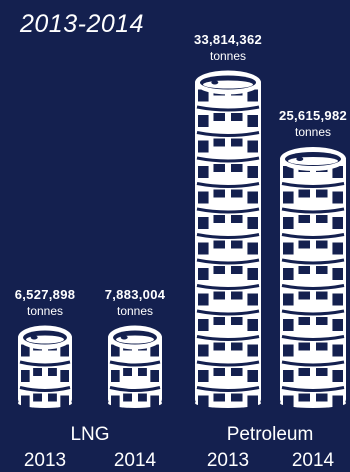 Image resolution: width=350 pixels, height=472 pixels. I want to click on value-label-number: 33,814,362, so click(228, 39).